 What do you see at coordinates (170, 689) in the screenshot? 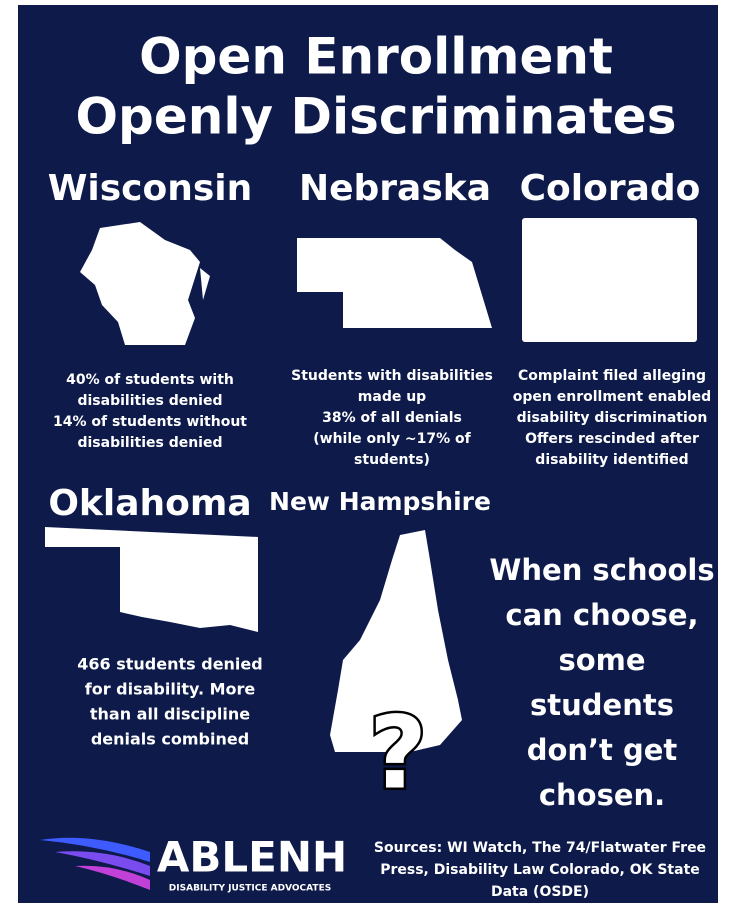
I see `state-text: for disability. More` at bounding box center [170, 689].